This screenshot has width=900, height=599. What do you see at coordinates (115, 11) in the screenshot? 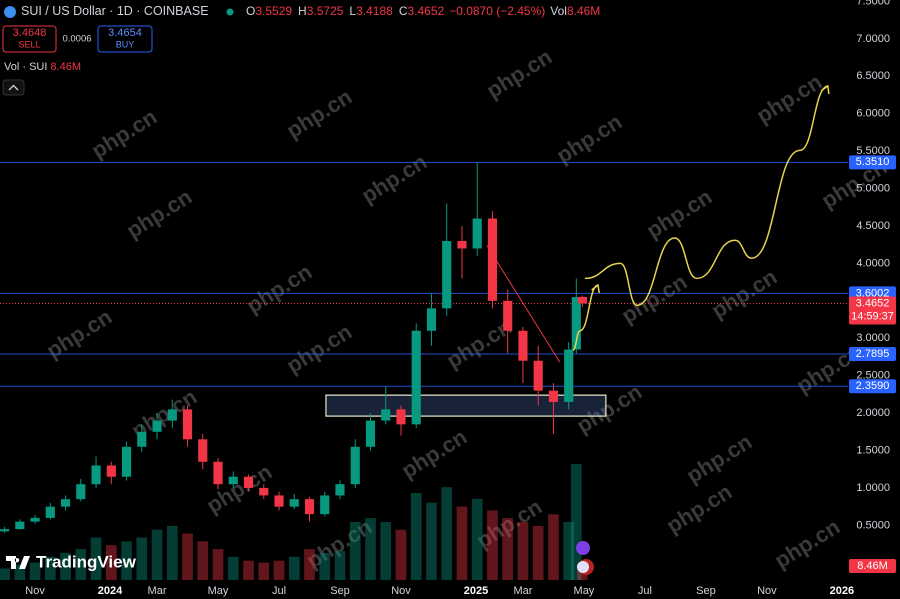
I see `header-line: SUI / US Dollar · 1D · COINBASE` at bounding box center [115, 11].